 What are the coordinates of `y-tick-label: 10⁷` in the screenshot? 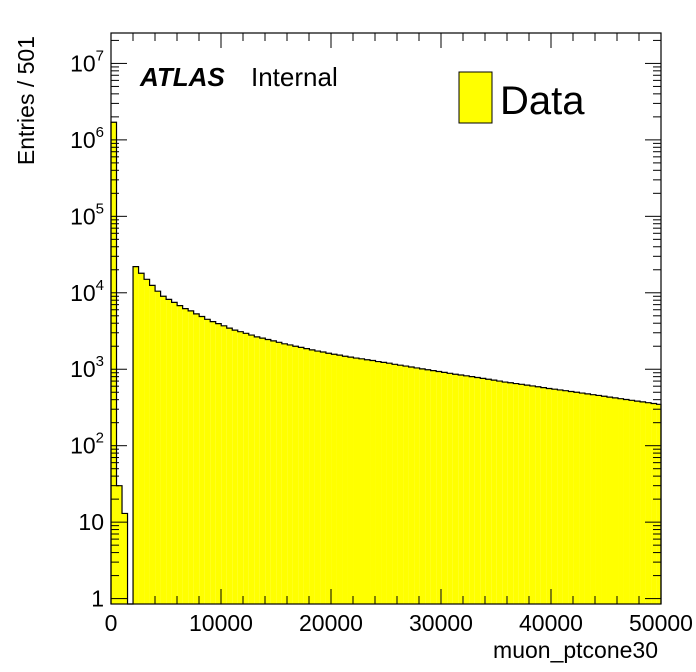 It's located at (87, 61).